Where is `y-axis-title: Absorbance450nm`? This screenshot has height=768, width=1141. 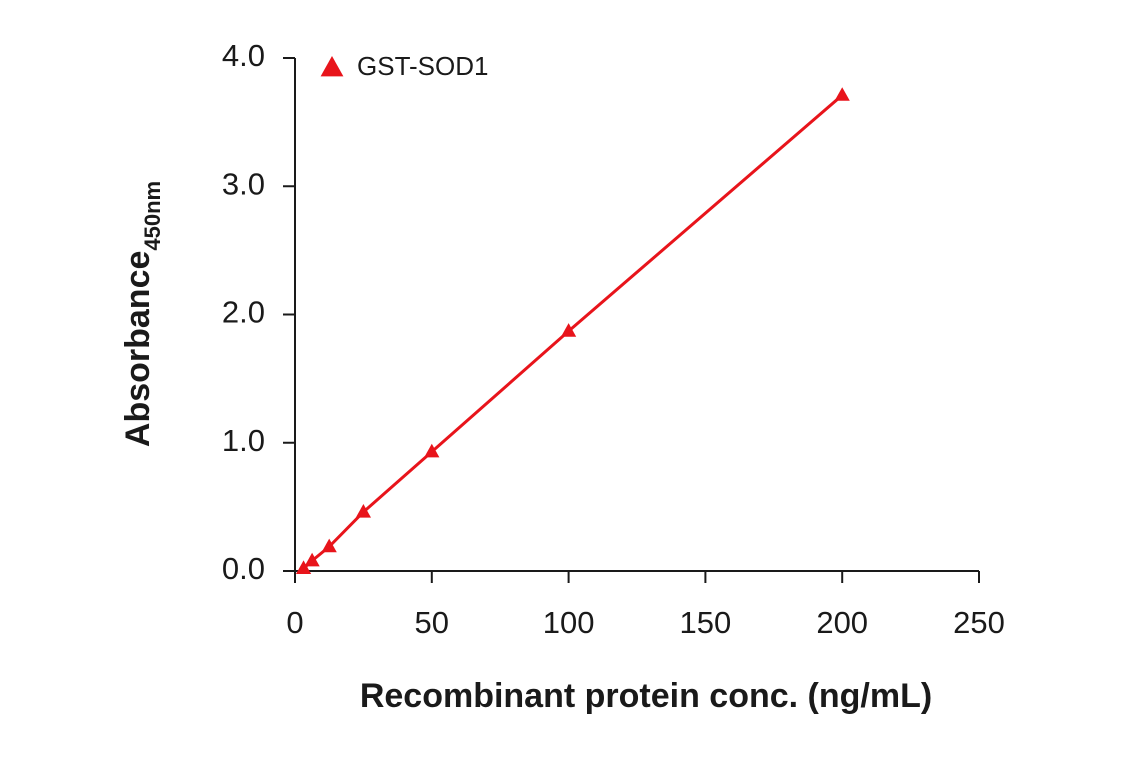
y-axis-title: Absorbance450nm is located at coordinates (142, 314).